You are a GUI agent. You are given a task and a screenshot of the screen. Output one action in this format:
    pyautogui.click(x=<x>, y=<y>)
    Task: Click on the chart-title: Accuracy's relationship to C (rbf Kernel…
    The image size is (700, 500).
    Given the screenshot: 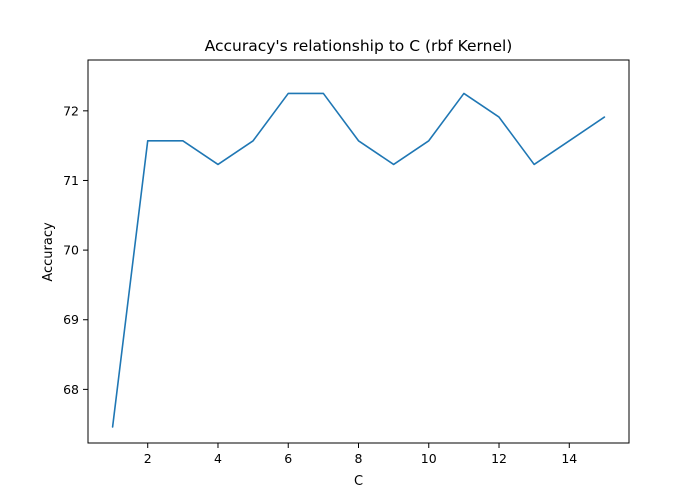 What is the action you would take?
    pyautogui.click(x=359, y=46)
    